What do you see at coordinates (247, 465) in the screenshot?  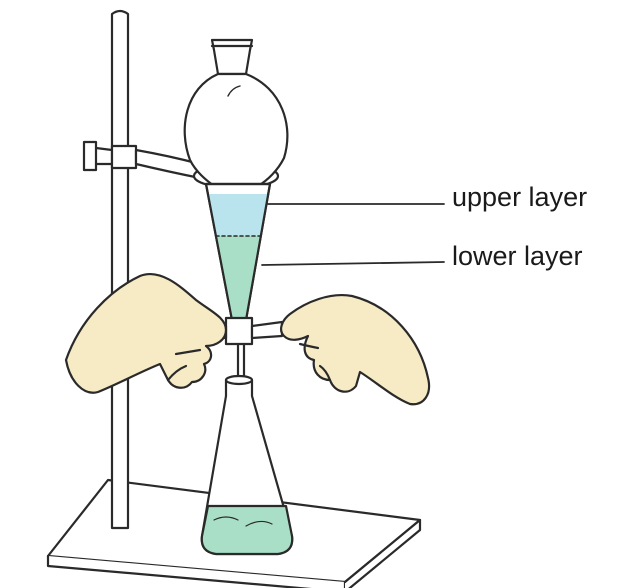 I see `erlenmeyer-flask` at bounding box center [247, 465].